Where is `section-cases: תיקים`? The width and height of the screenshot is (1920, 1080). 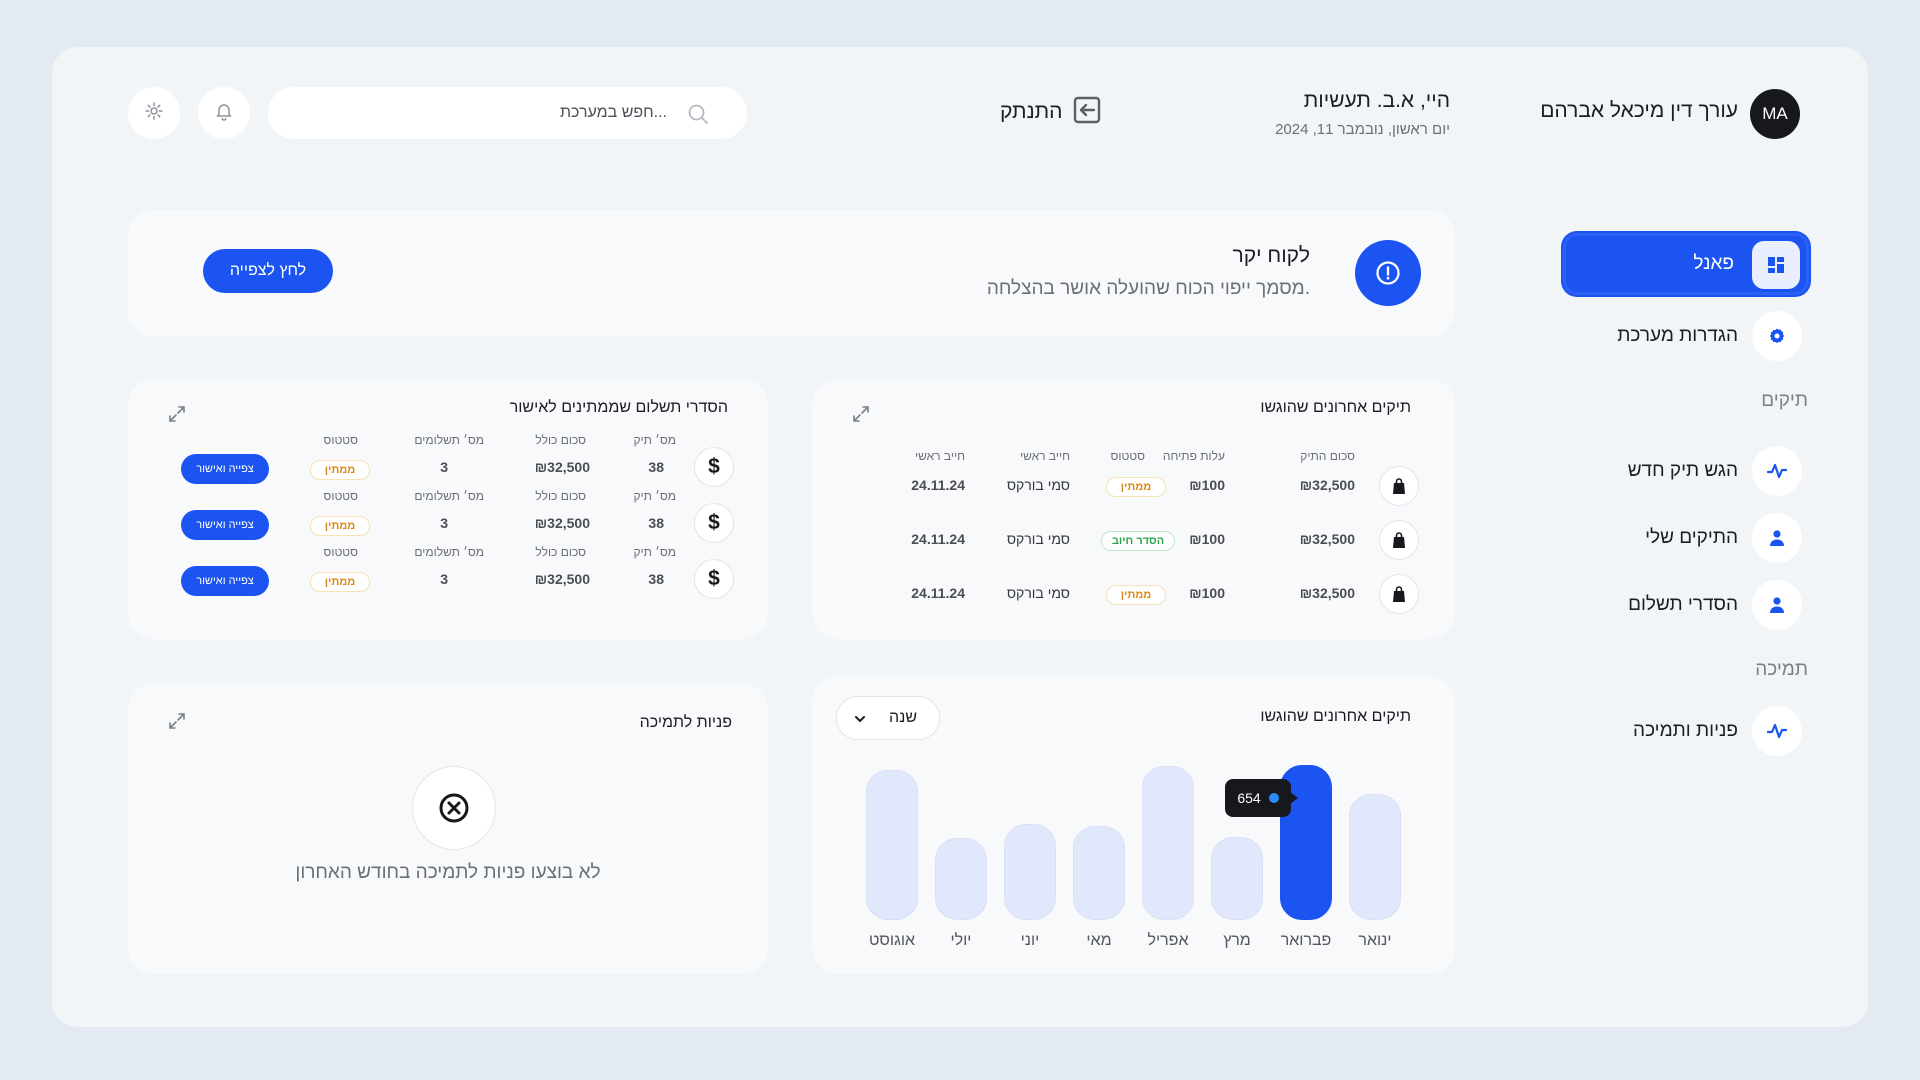 section-cases: תיקים is located at coordinates (1784, 400).